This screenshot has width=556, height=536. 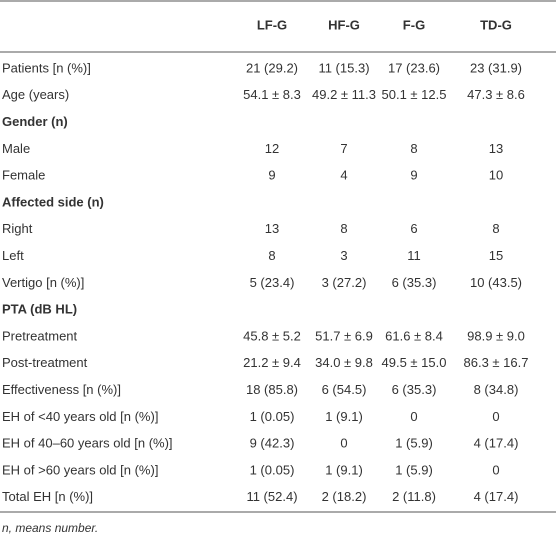 I want to click on column-header: TD-G, so click(x=496, y=24).